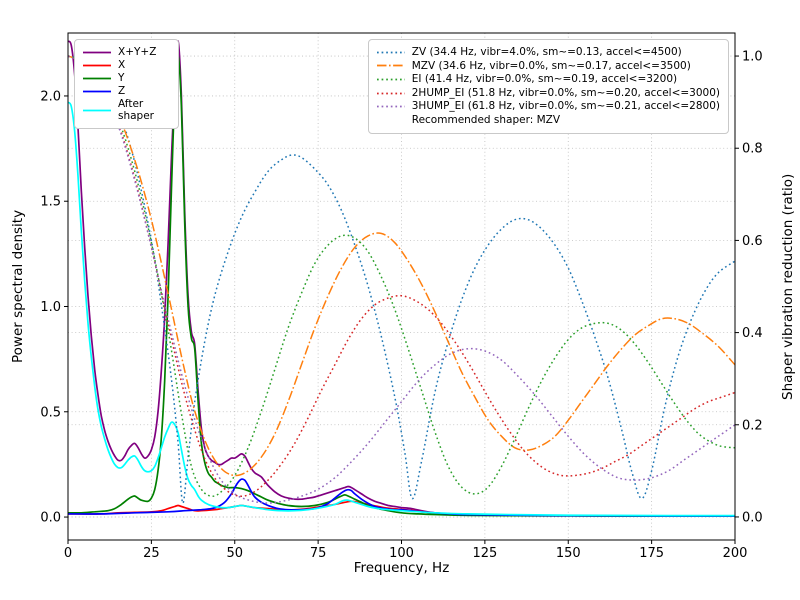 The width and height of the screenshot is (800, 600). What do you see at coordinates (401, 568) in the screenshot?
I see `x-axis-label: Frequency, Hz` at bounding box center [401, 568].